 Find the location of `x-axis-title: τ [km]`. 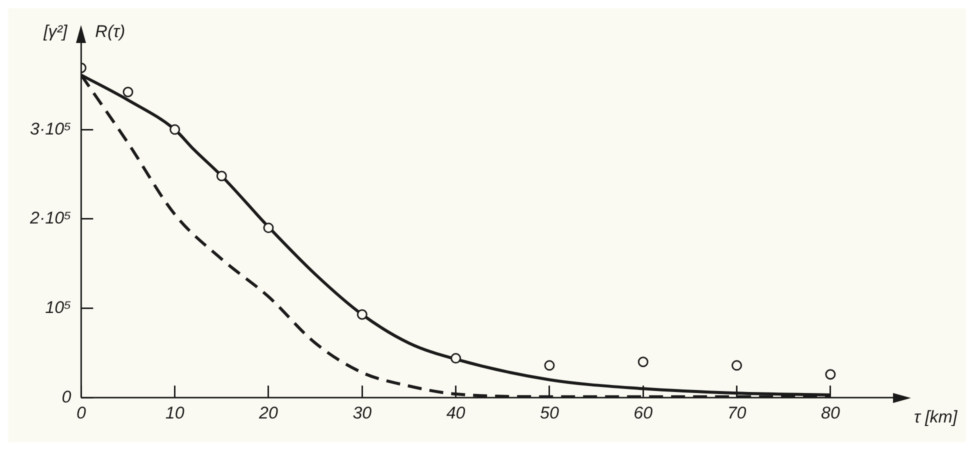

x-axis-title: τ [km] is located at coordinates (936, 416).